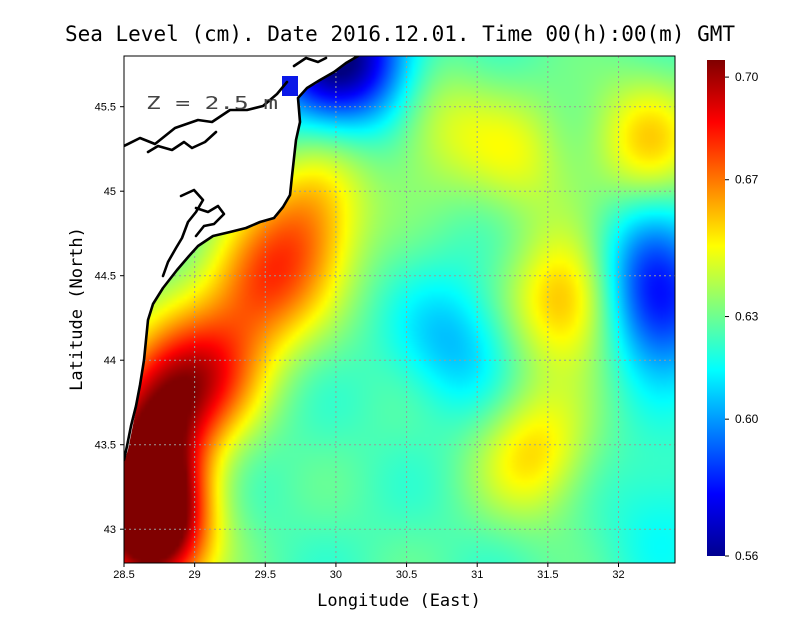 The image size is (800, 618). Describe the element at coordinates (310, 62) in the screenshot. I see `coastline-island` at that location.